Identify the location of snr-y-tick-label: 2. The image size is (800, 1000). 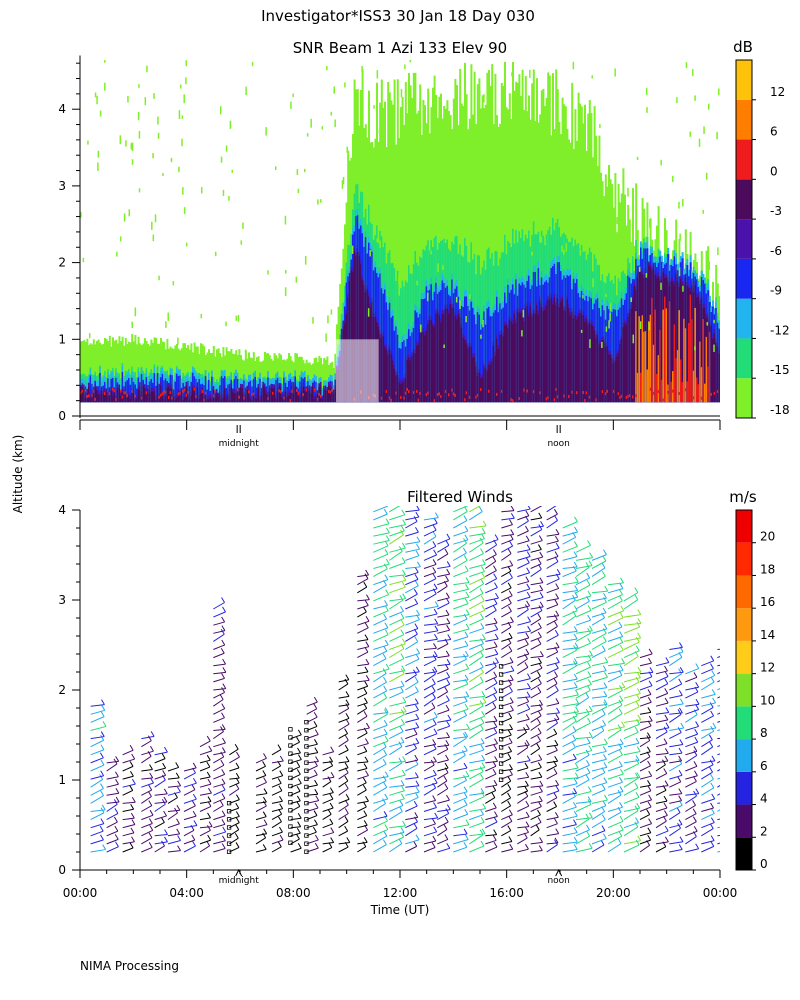
(62, 263).